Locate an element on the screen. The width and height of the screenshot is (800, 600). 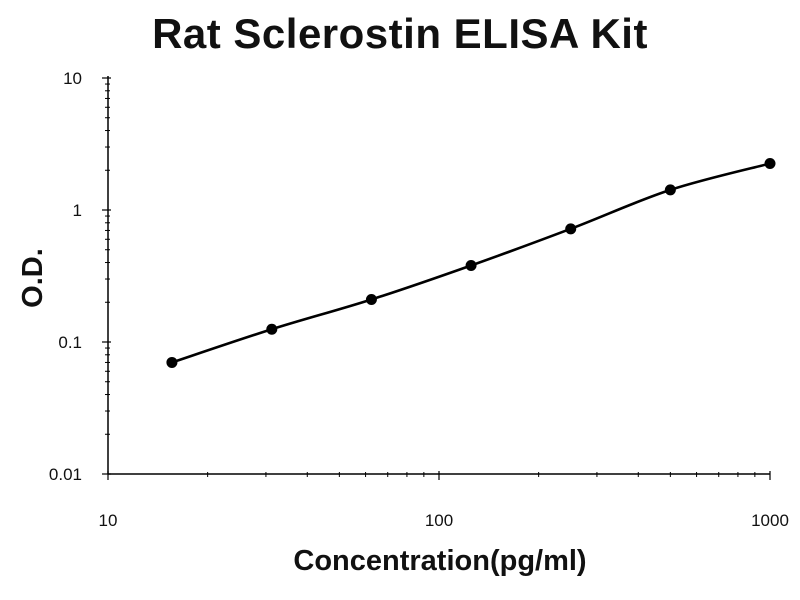
x-tick-label: 100 is located at coordinates (439, 520).